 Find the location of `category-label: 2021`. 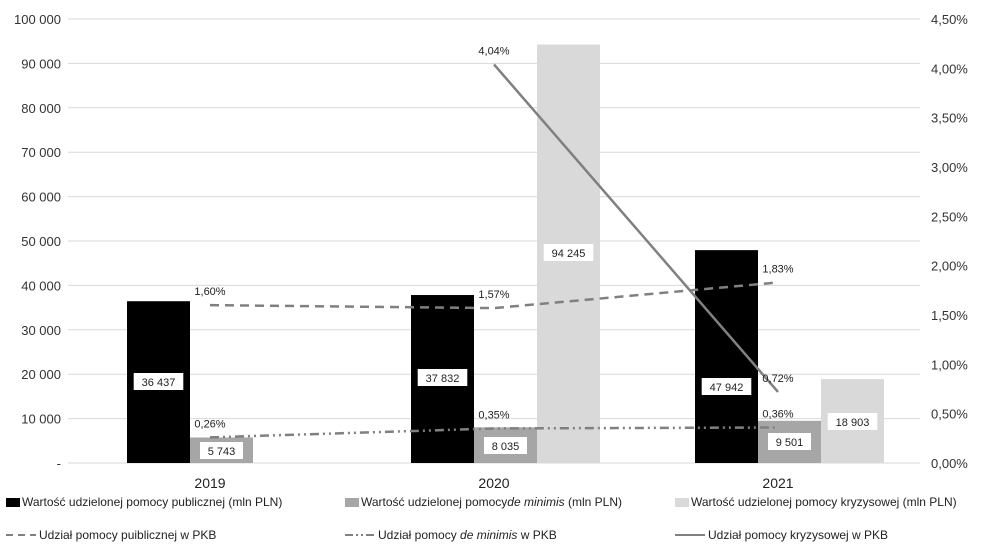

category-label: 2021 is located at coordinates (777, 483).